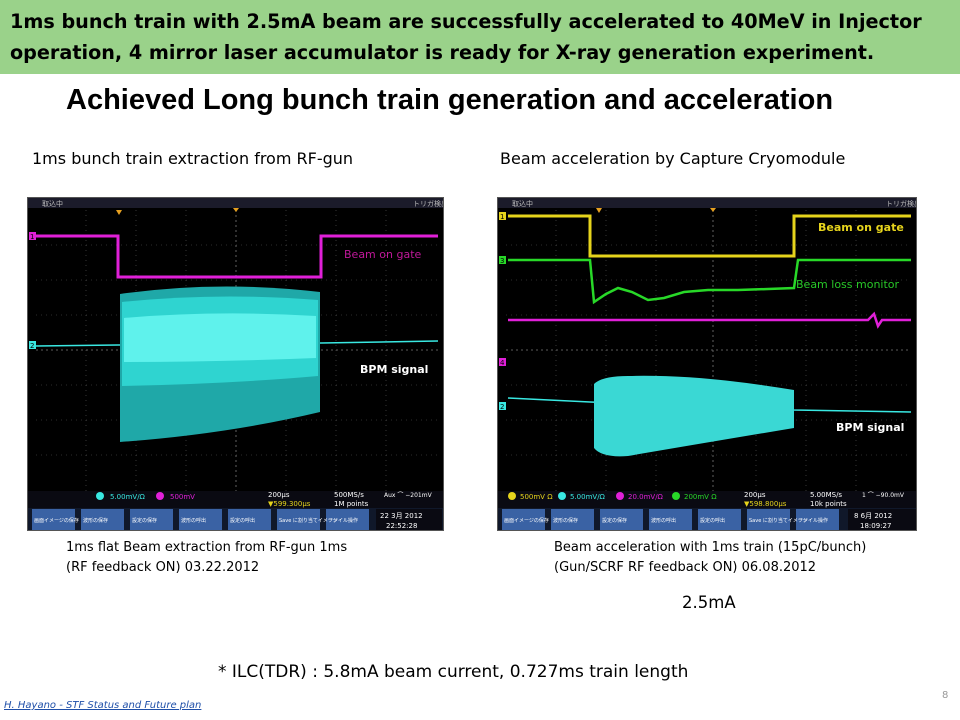  I want to click on left-scope-btn-7: ファイル操作, so click(343, 520).